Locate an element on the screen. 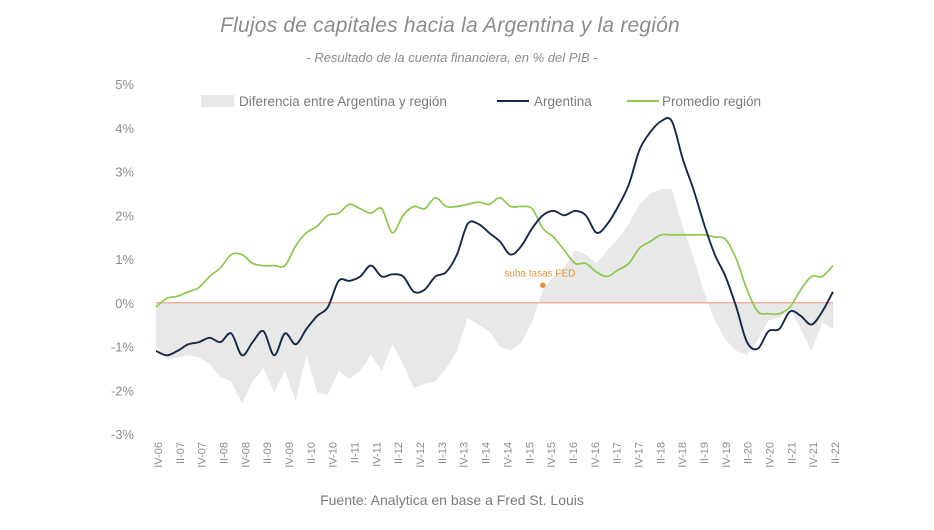  x-tick-label: IV-09 is located at coordinates (290, 455).